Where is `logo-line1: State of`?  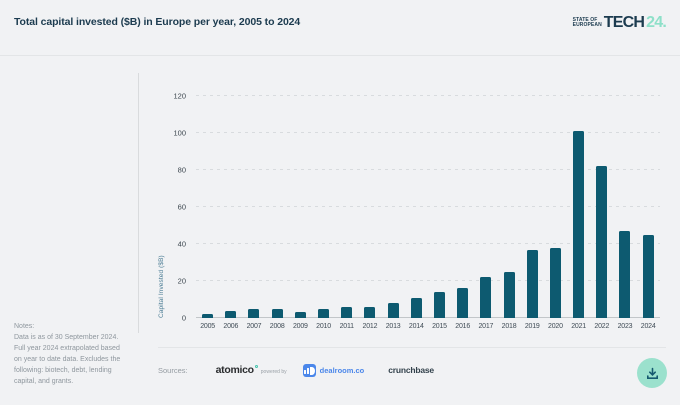
logo-line1: State of is located at coordinates (585, 19).